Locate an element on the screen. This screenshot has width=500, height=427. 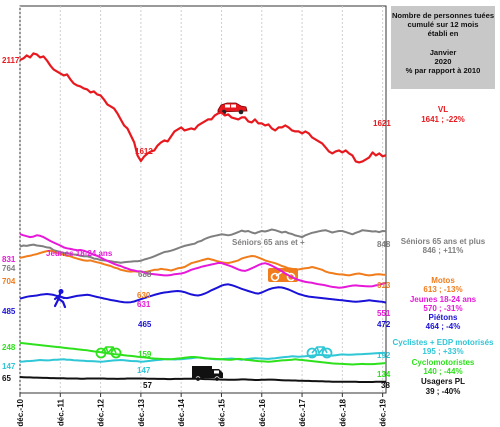
bicycle-icon is located at coordinates (319, 352).